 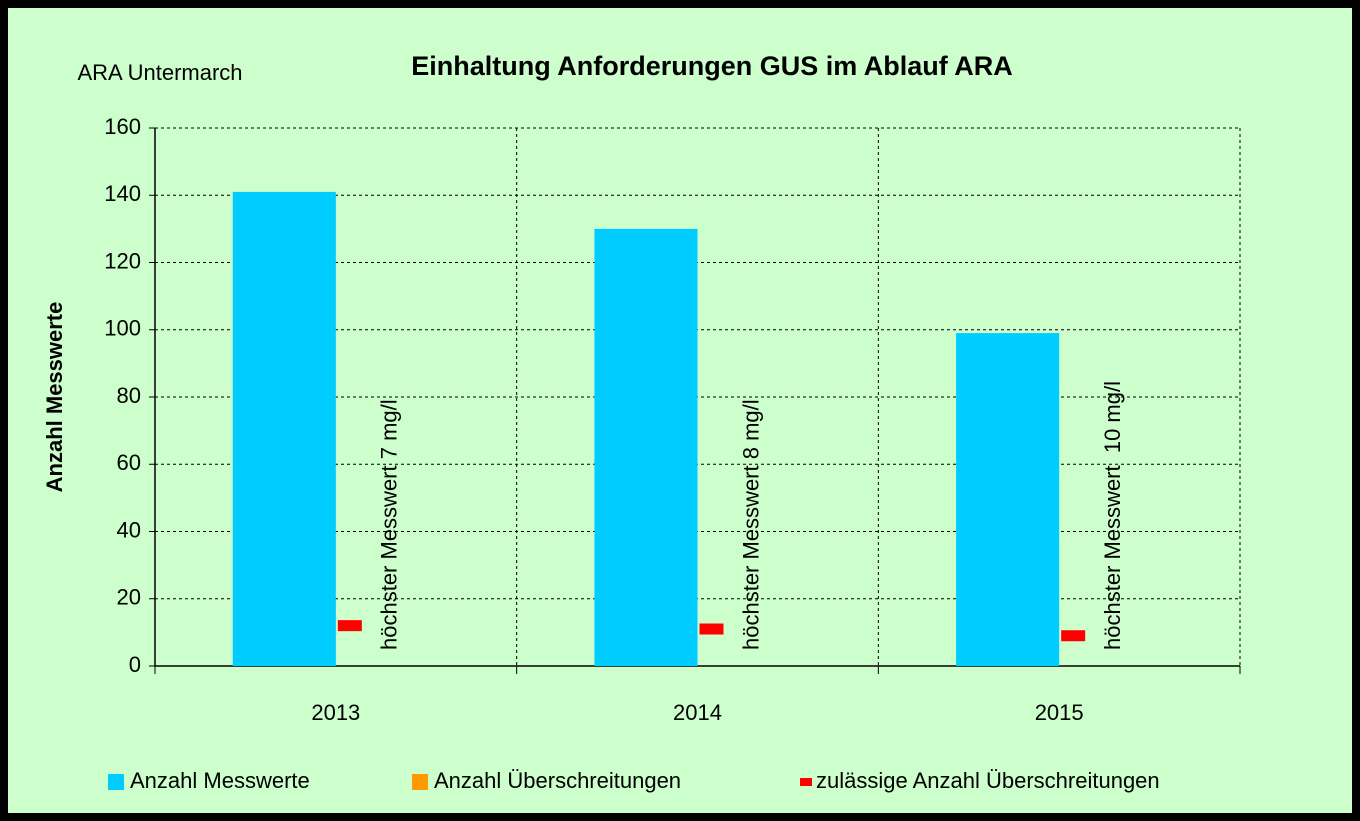 What do you see at coordinates (697, 712) in the screenshot?
I see `x-tick-label: 2014` at bounding box center [697, 712].